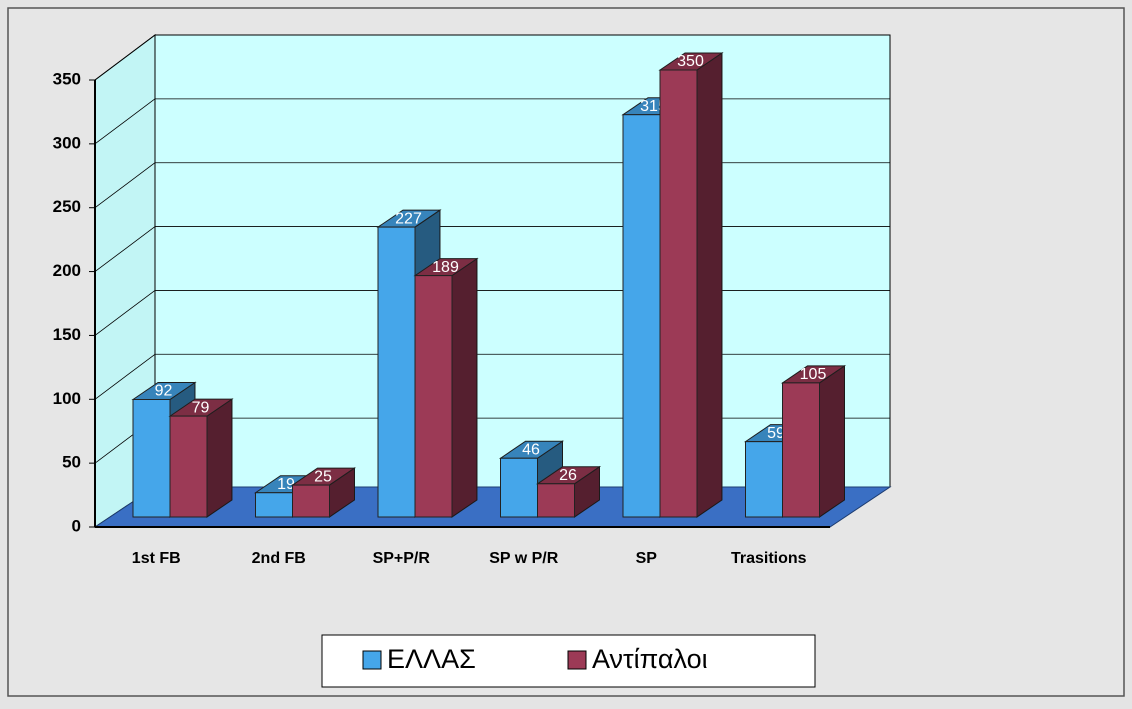  What do you see at coordinates (650, 659) in the screenshot?
I see `legend-label: Αντίπαλοι` at bounding box center [650, 659].